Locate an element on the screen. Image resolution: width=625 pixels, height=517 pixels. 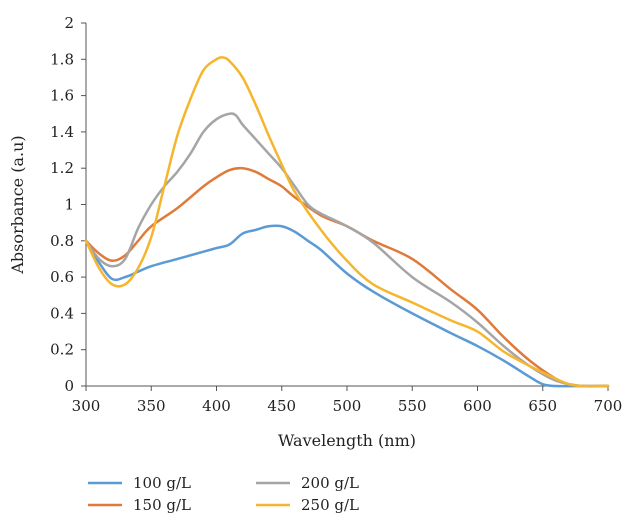
y-tick-label: 0.2 is located at coordinates (62, 350).